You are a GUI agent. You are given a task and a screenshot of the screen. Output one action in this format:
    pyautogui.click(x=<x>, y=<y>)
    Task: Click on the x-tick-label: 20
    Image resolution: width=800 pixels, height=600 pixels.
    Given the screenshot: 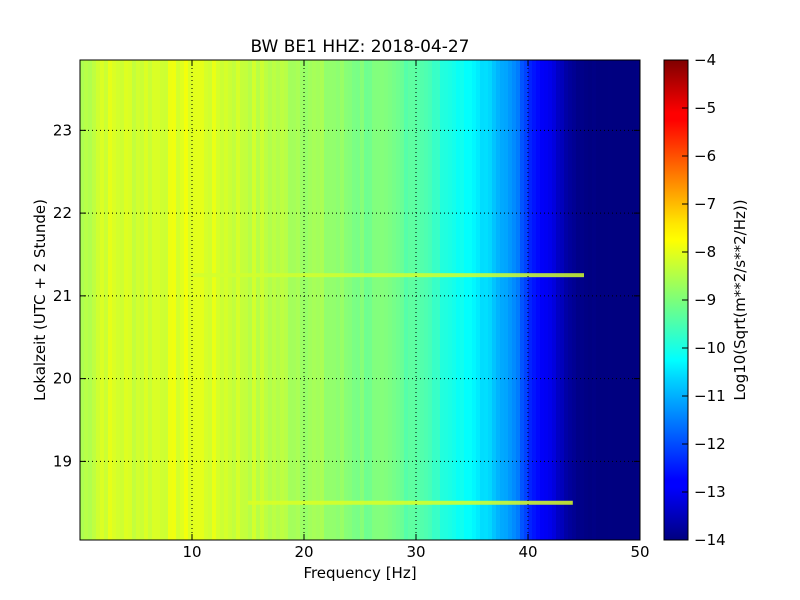 What is the action you would take?
    pyautogui.click(x=303, y=552)
    